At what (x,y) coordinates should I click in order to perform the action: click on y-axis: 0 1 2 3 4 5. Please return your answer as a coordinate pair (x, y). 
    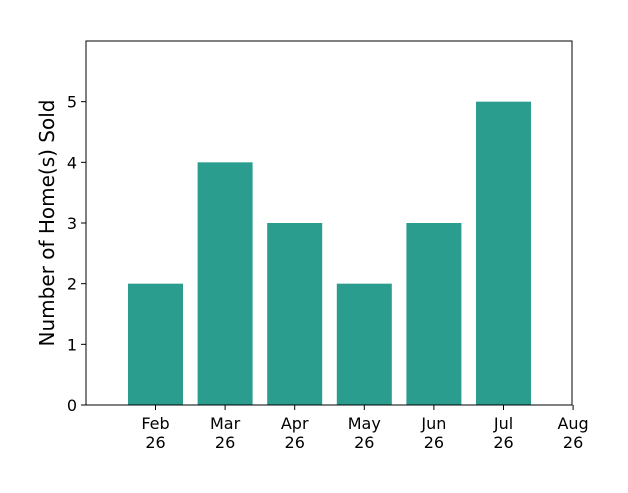
    Looking at the image, I should click on (76, 254).